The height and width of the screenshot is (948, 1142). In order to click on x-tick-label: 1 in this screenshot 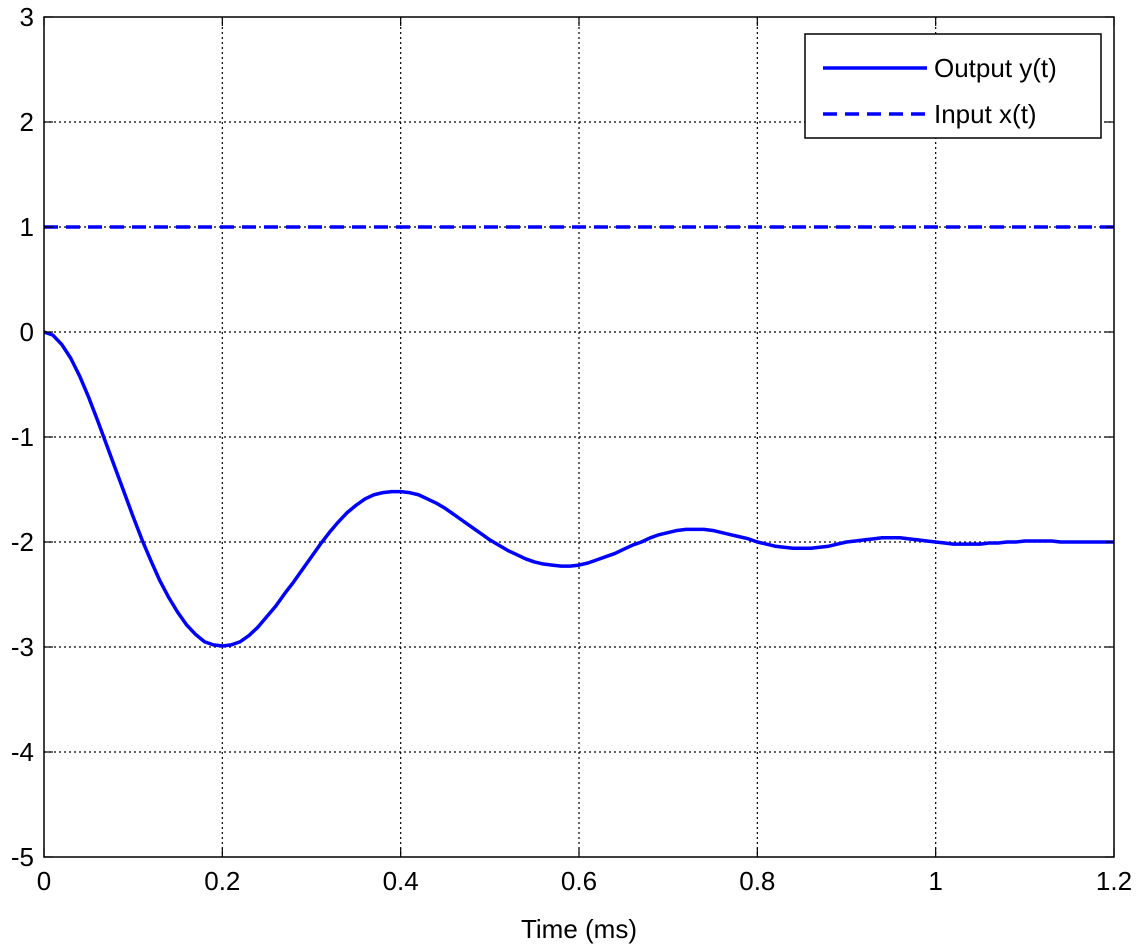, I will do `click(935, 881)`.